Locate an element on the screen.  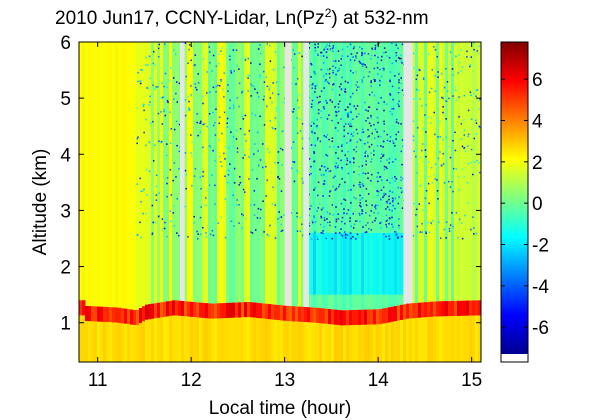
colorbar-tick-label: 2 is located at coordinates (537, 163).